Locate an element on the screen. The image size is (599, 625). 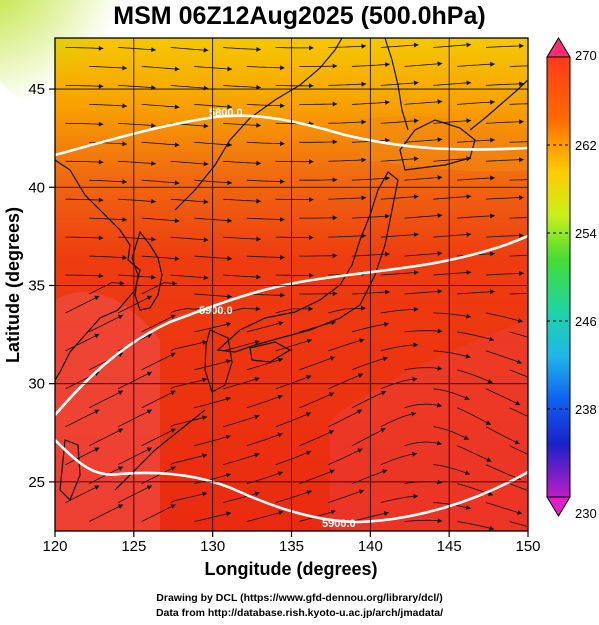
colorbar-label: 238 is located at coordinates (586, 409).